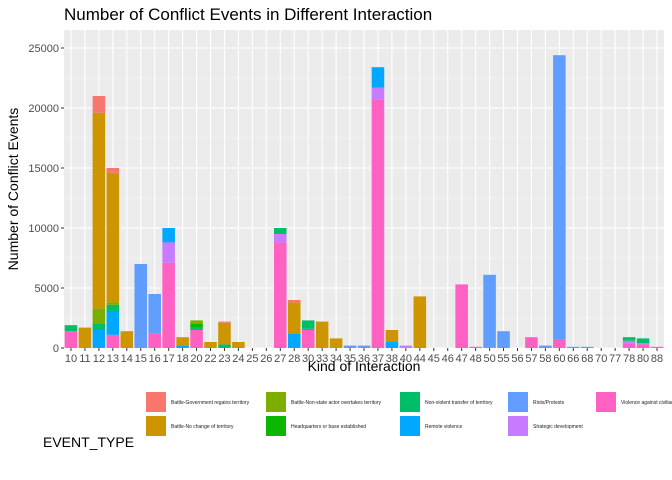 The width and height of the screenshot is (672, 480). What do you see at coordinates (392, 359) in the screenshot?
I see `x-tick-label: 38` at bounding box center [392, 359].